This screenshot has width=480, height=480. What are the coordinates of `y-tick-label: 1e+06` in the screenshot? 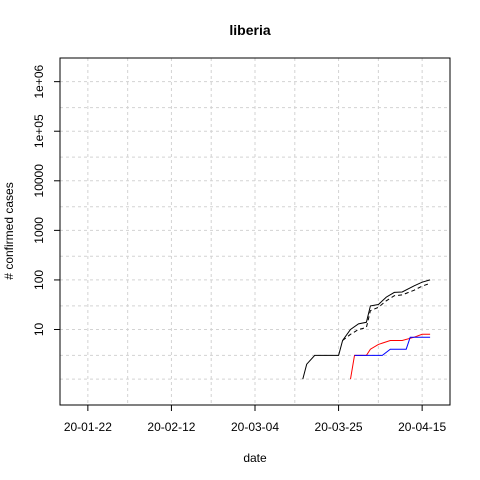 It's located at (39, 81).